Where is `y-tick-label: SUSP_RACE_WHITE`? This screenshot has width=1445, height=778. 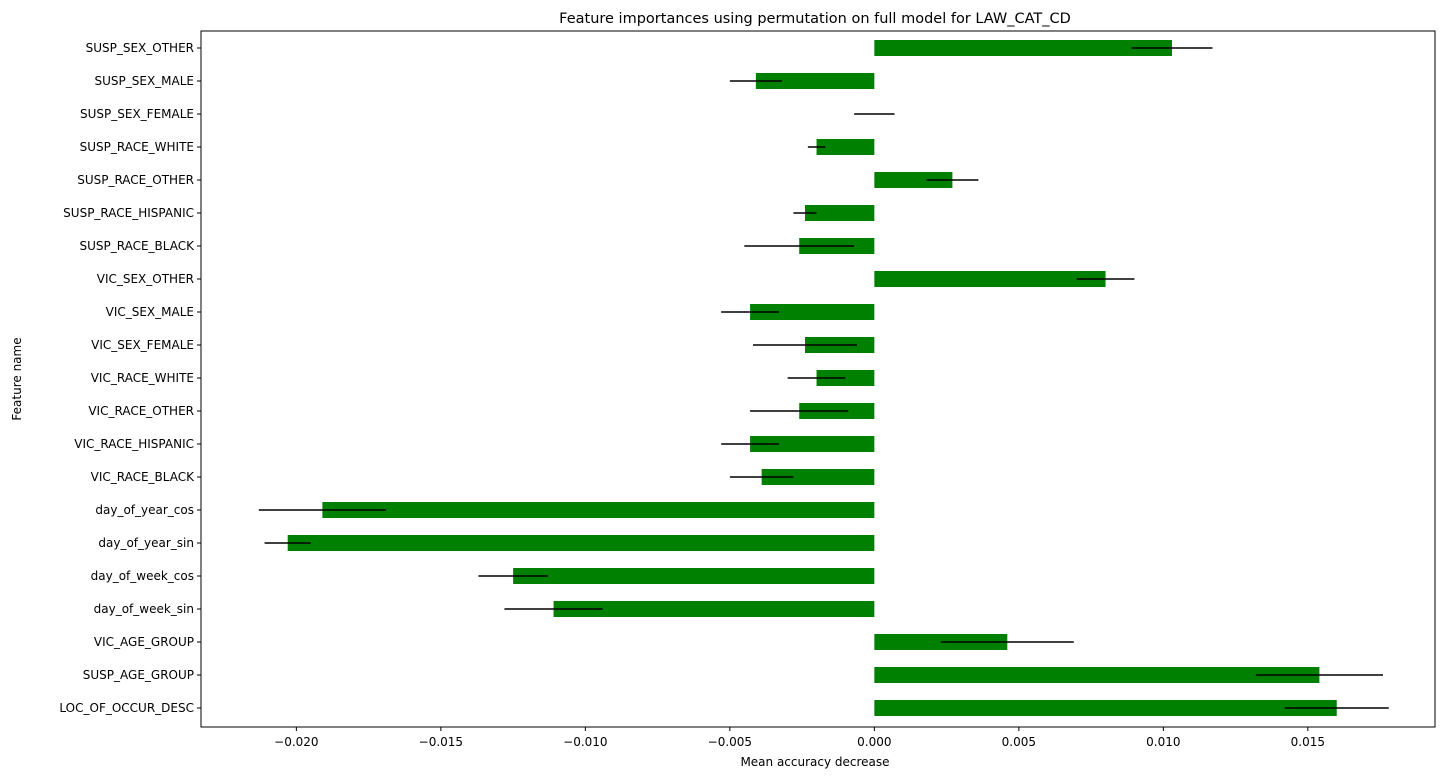 y-tick-label: SUSP_RACE_WHITE is located at coordinates (137, 147).